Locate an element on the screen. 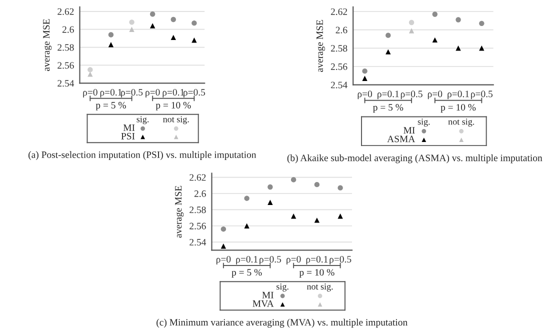 The height and width of the screenshot is (330, 550). text: (b) Akaike sub-model averaging (ASMA) vs. multiple imputation is located at coordinates (414, 159).